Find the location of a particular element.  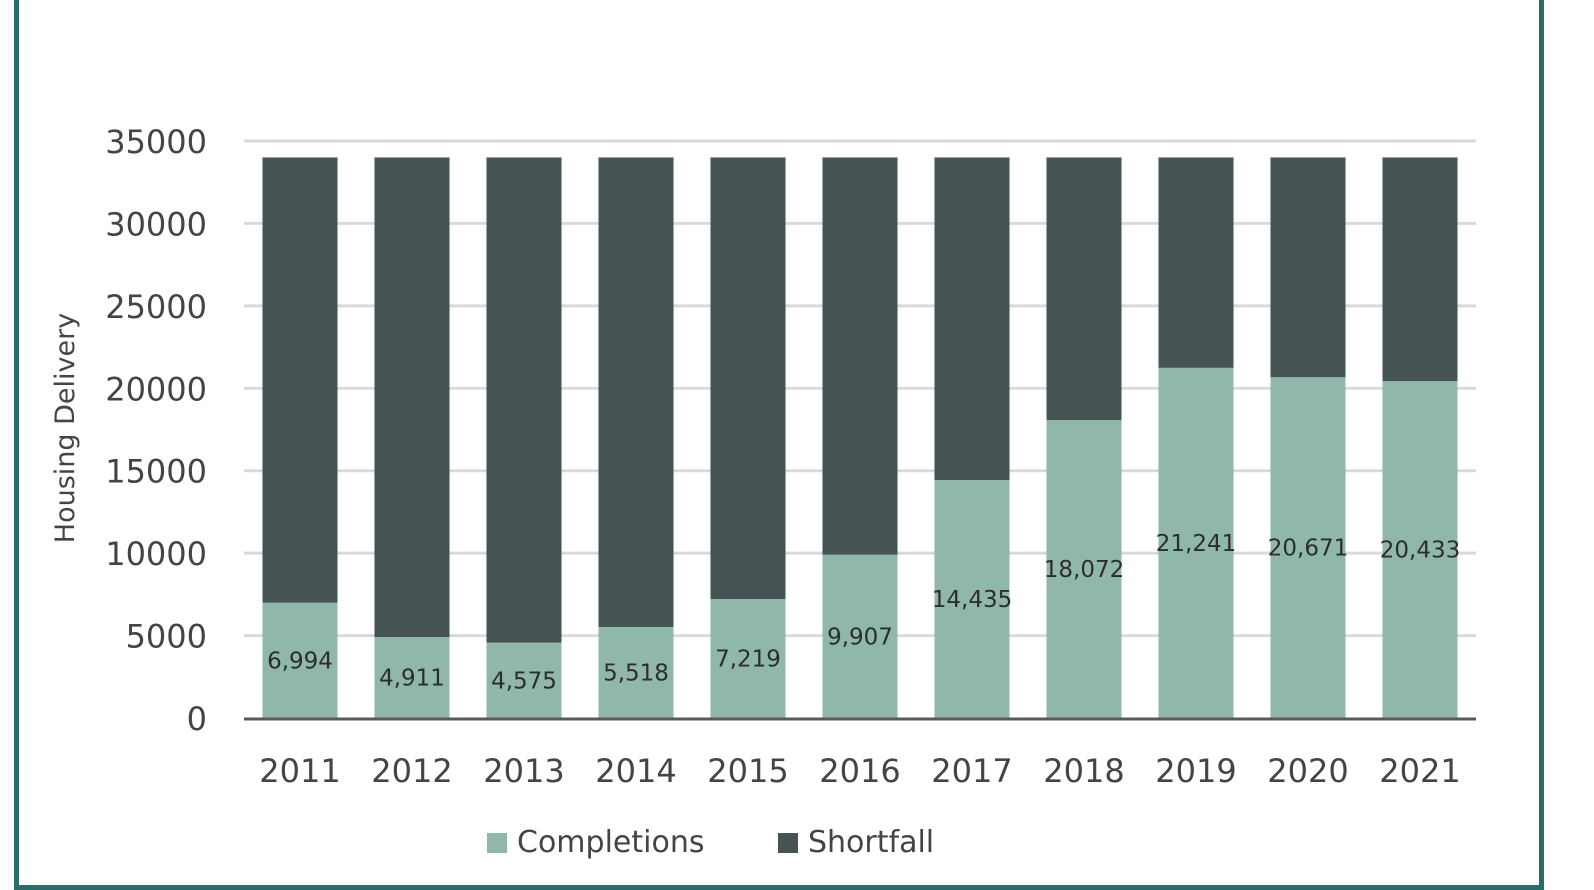

bar-shortfall-2015 is located at coordinates (748, 378).